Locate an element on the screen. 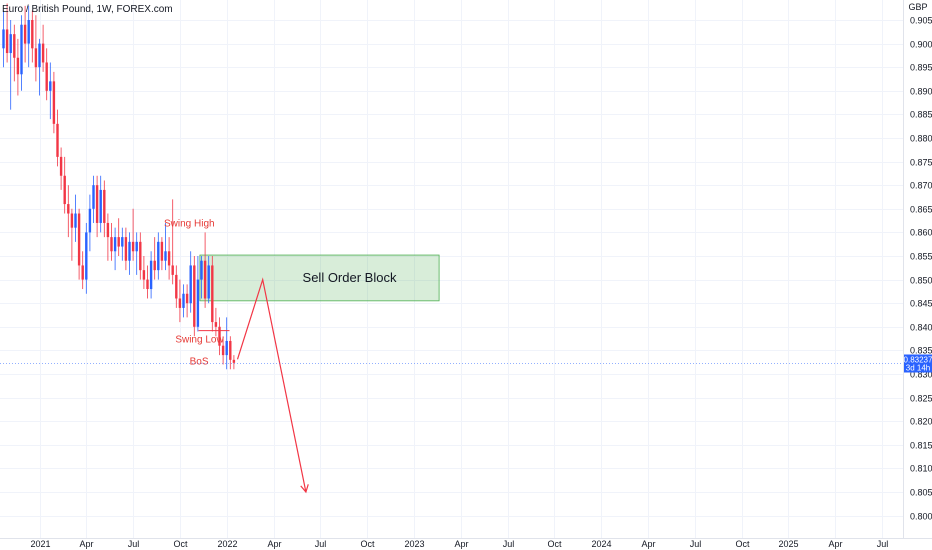  price-tick-label: 0.85000 is located at coordinates (921, 281).